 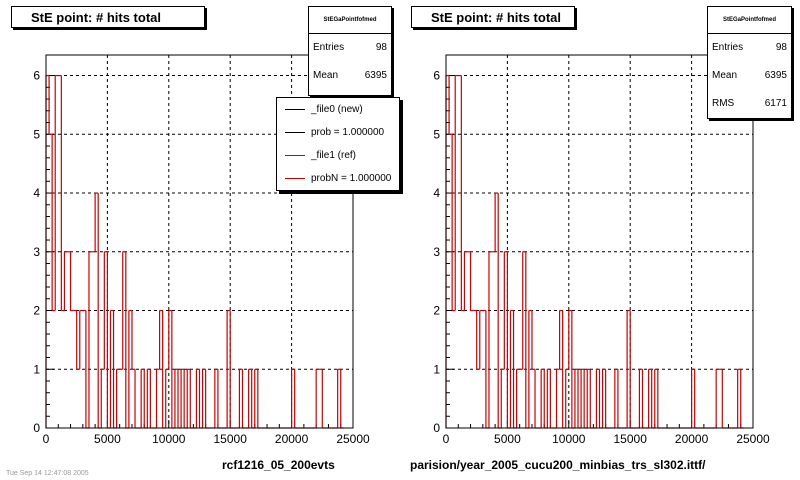 What do you see at coordinates (47, 473) in the screenshot?
I see `timestamp-label: Tue Sep 14 12:47:08 2005` at bounding box center [47, 473].